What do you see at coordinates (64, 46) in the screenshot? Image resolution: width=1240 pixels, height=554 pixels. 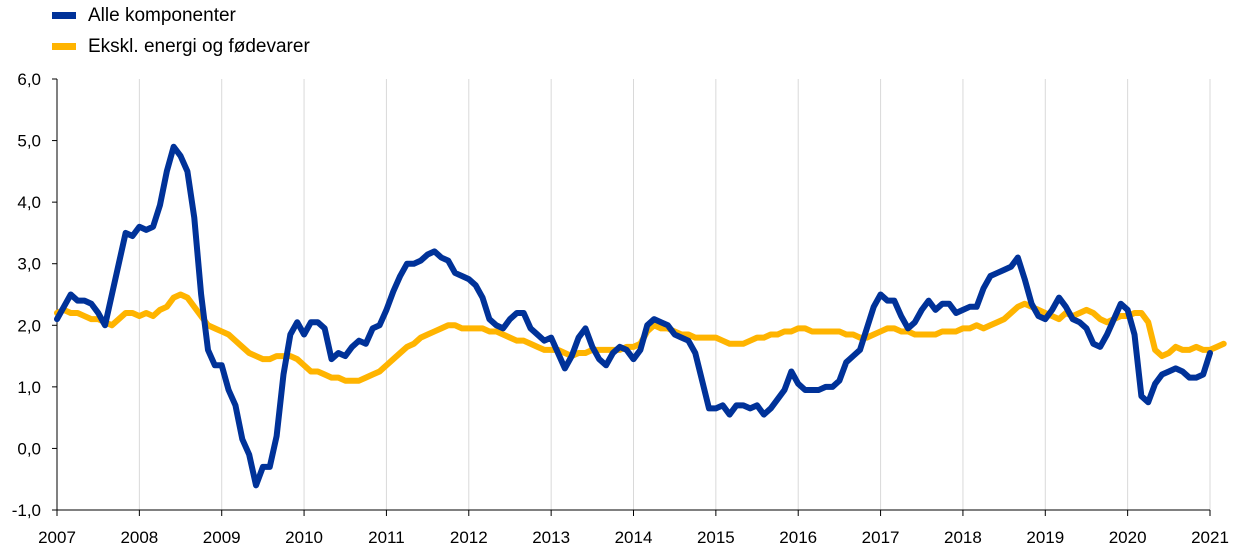 I see `legend-swatch-core` at bounding box center [64, 46].